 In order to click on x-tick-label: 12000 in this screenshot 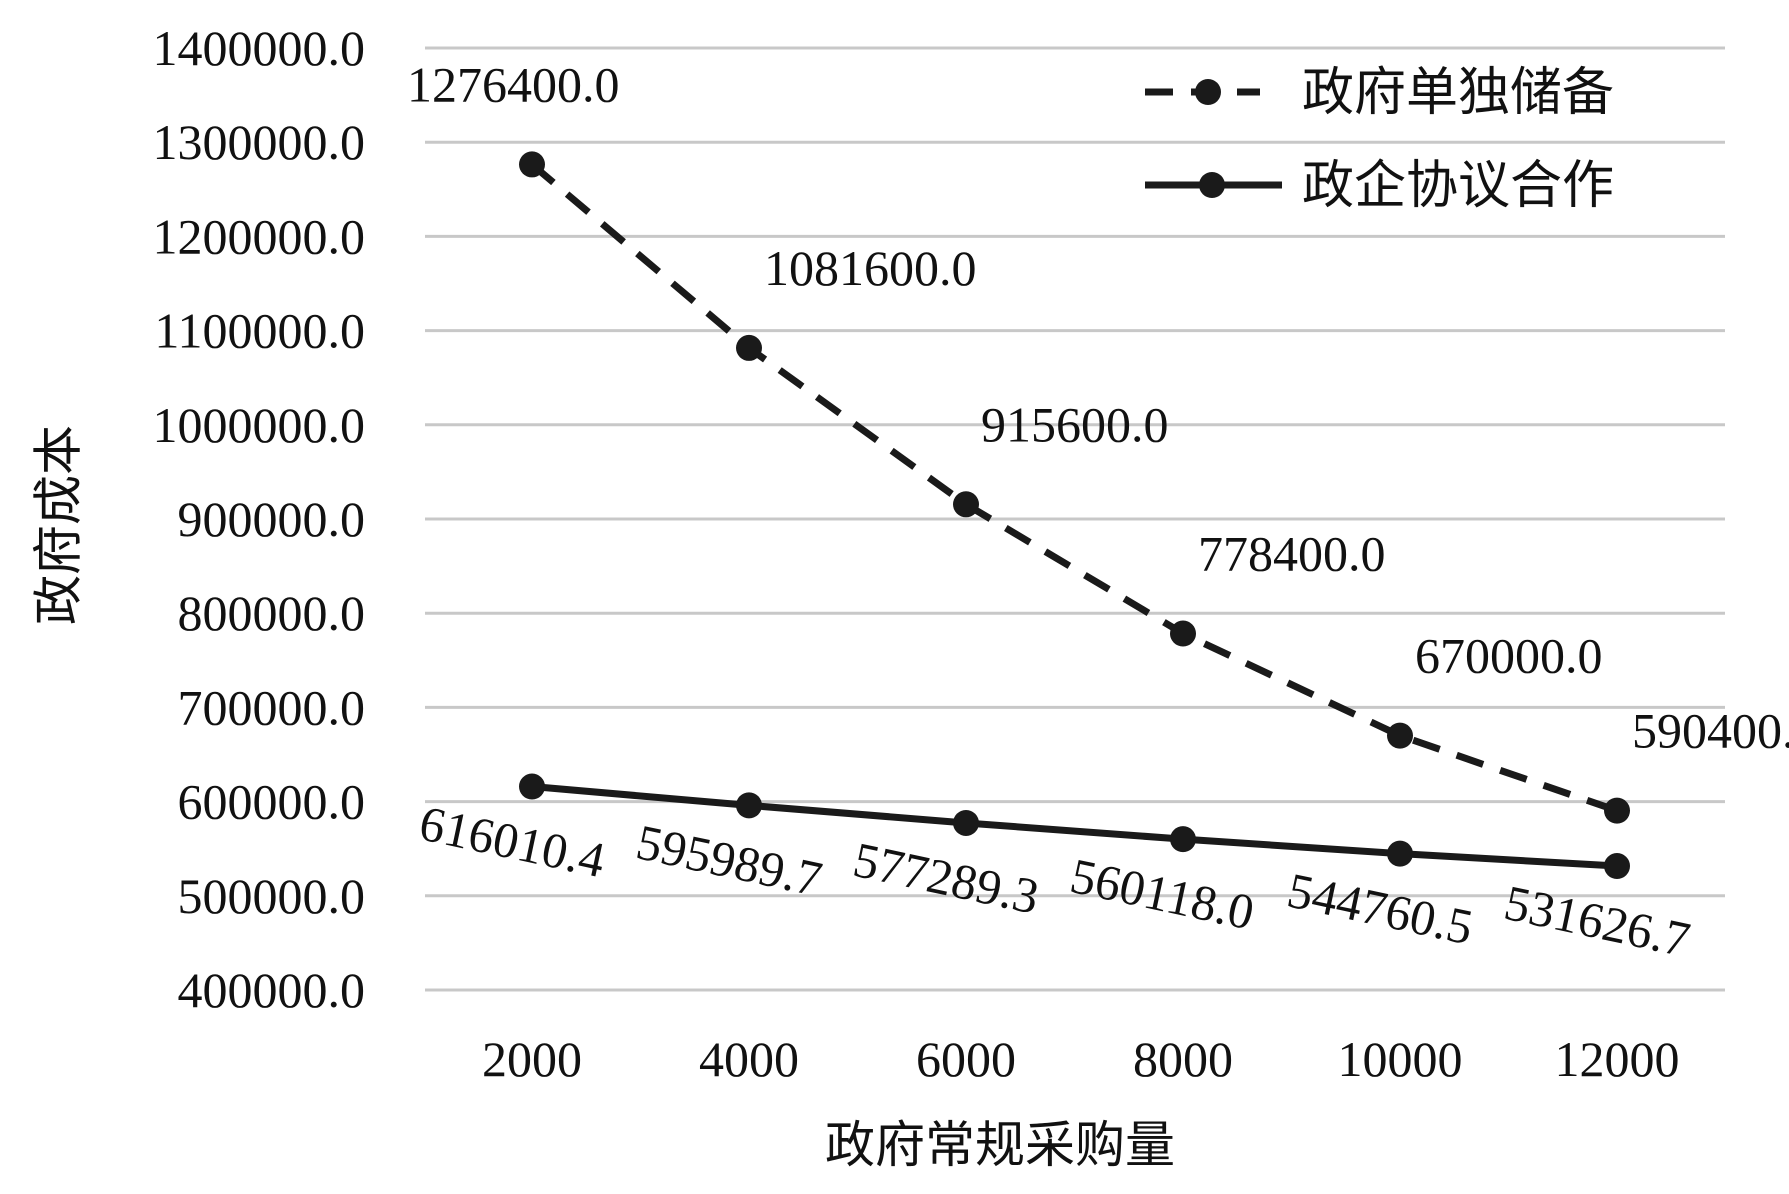, I will do `click(1617, 1059)`.